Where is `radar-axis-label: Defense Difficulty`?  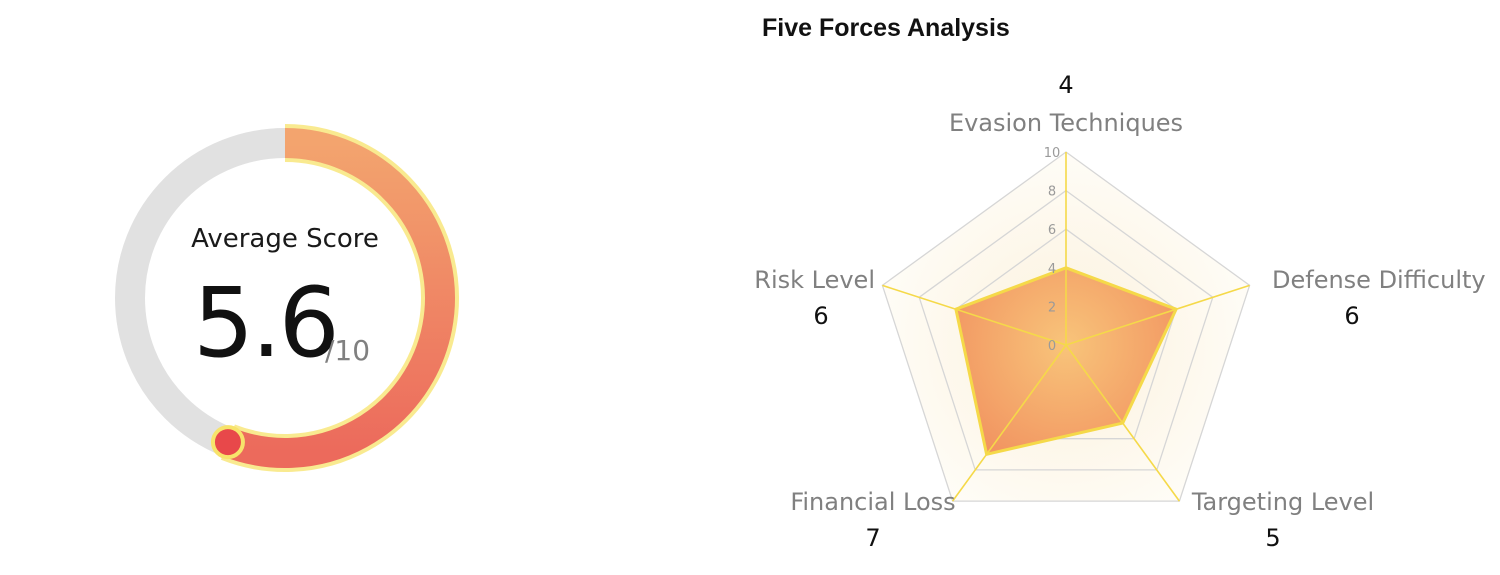 radar-axis-label: Defense Difficulty is located at coordinates (1379, 280).